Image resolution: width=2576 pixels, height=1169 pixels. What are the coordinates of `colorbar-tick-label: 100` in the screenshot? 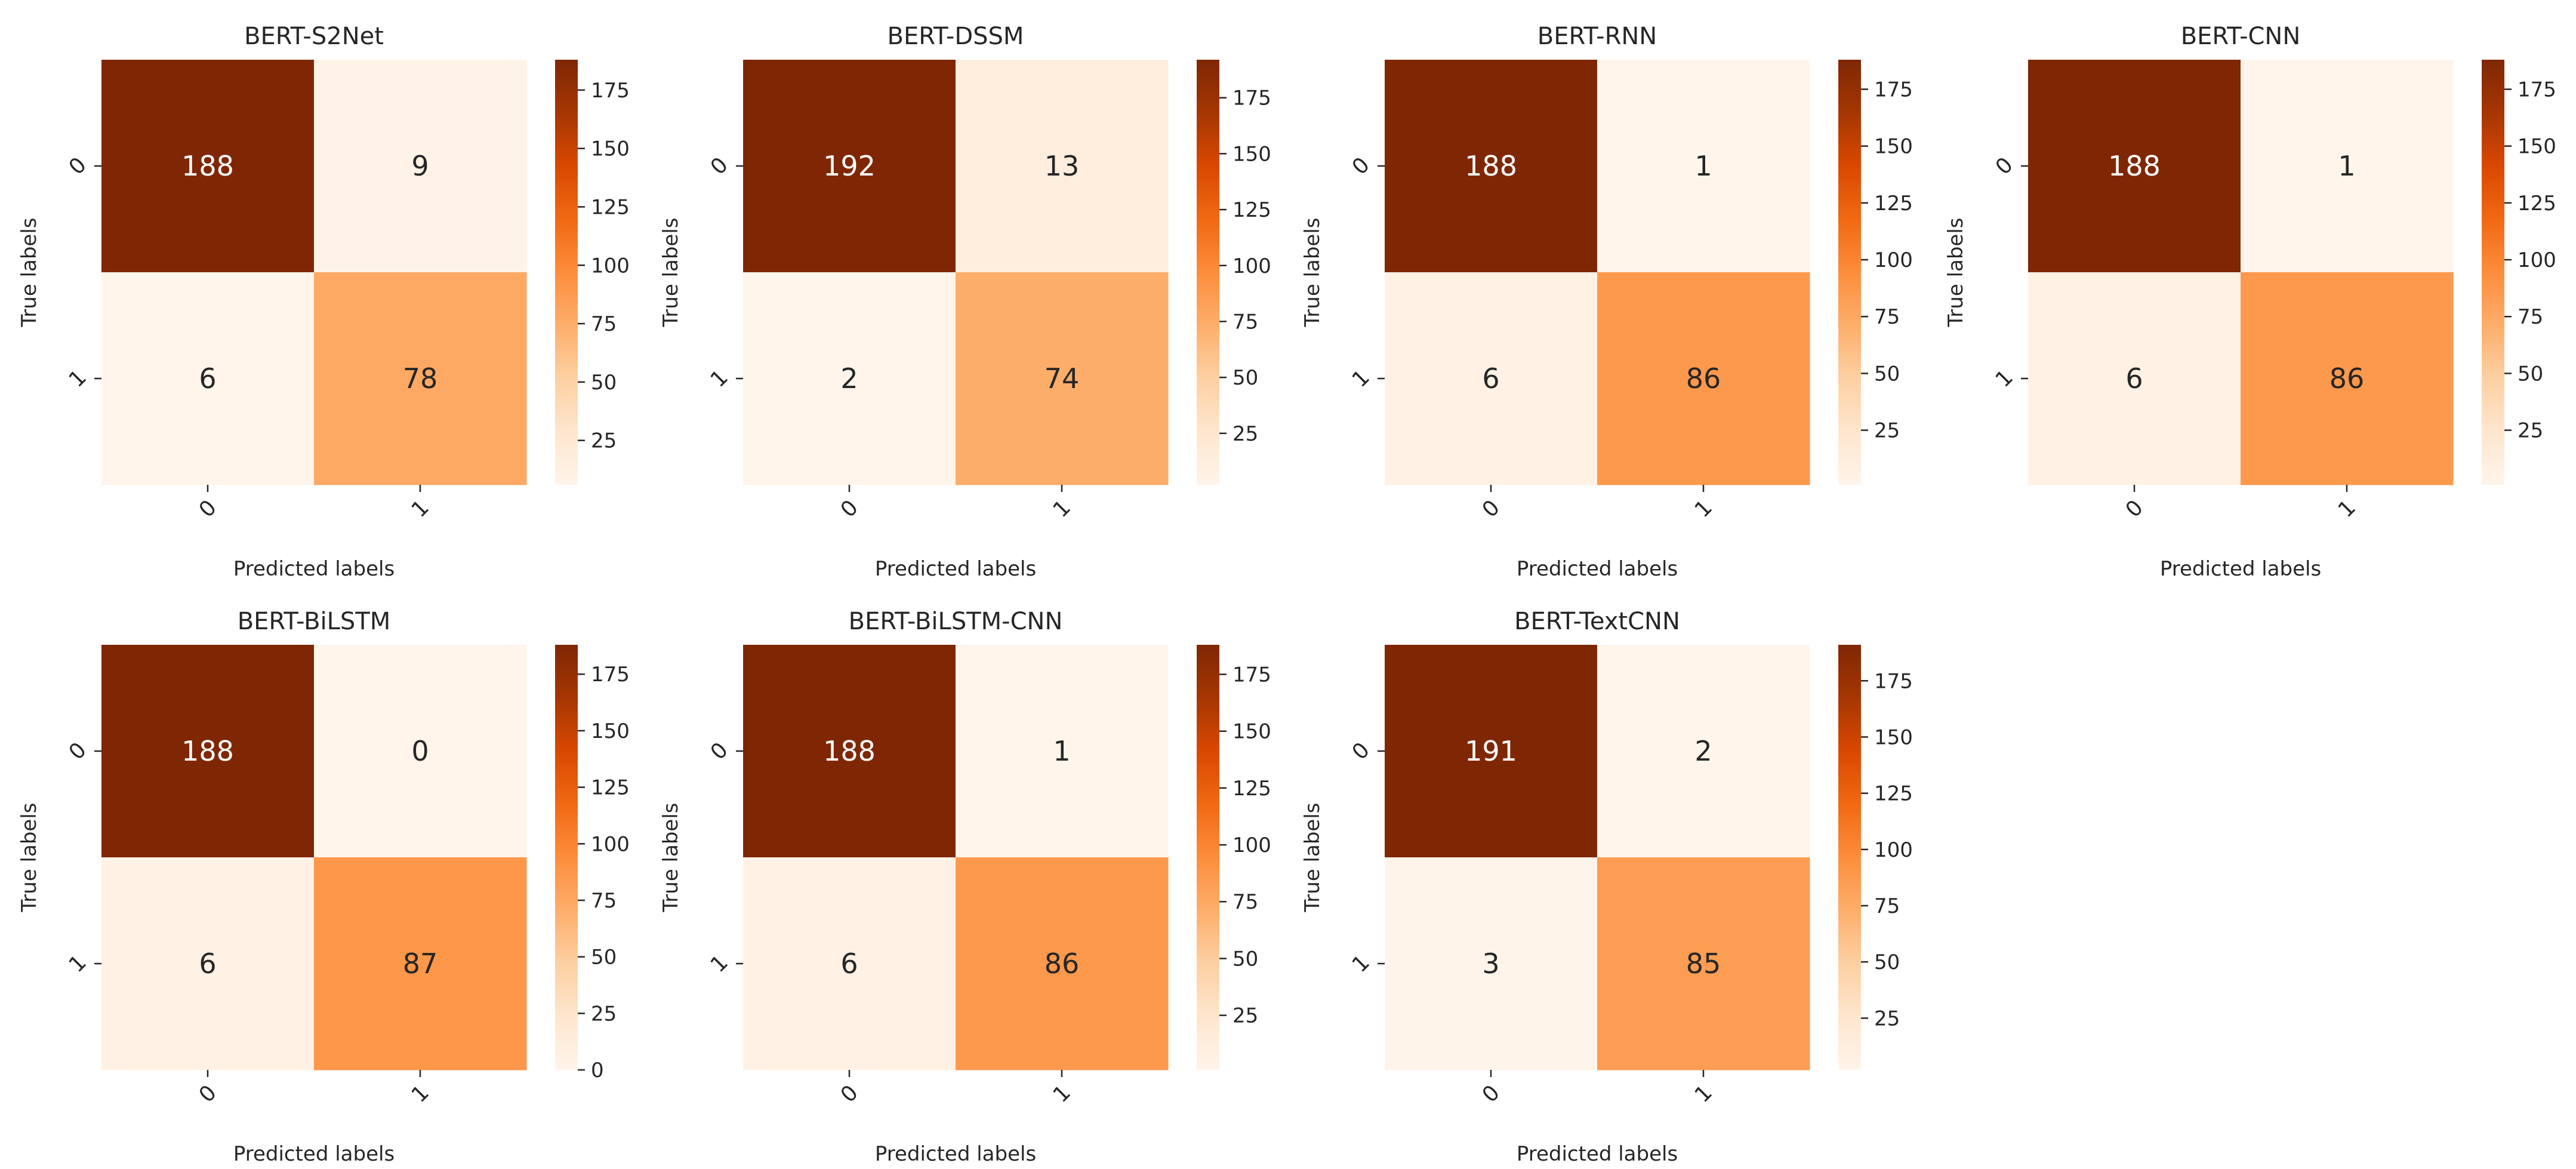 It's located at (610, 266).